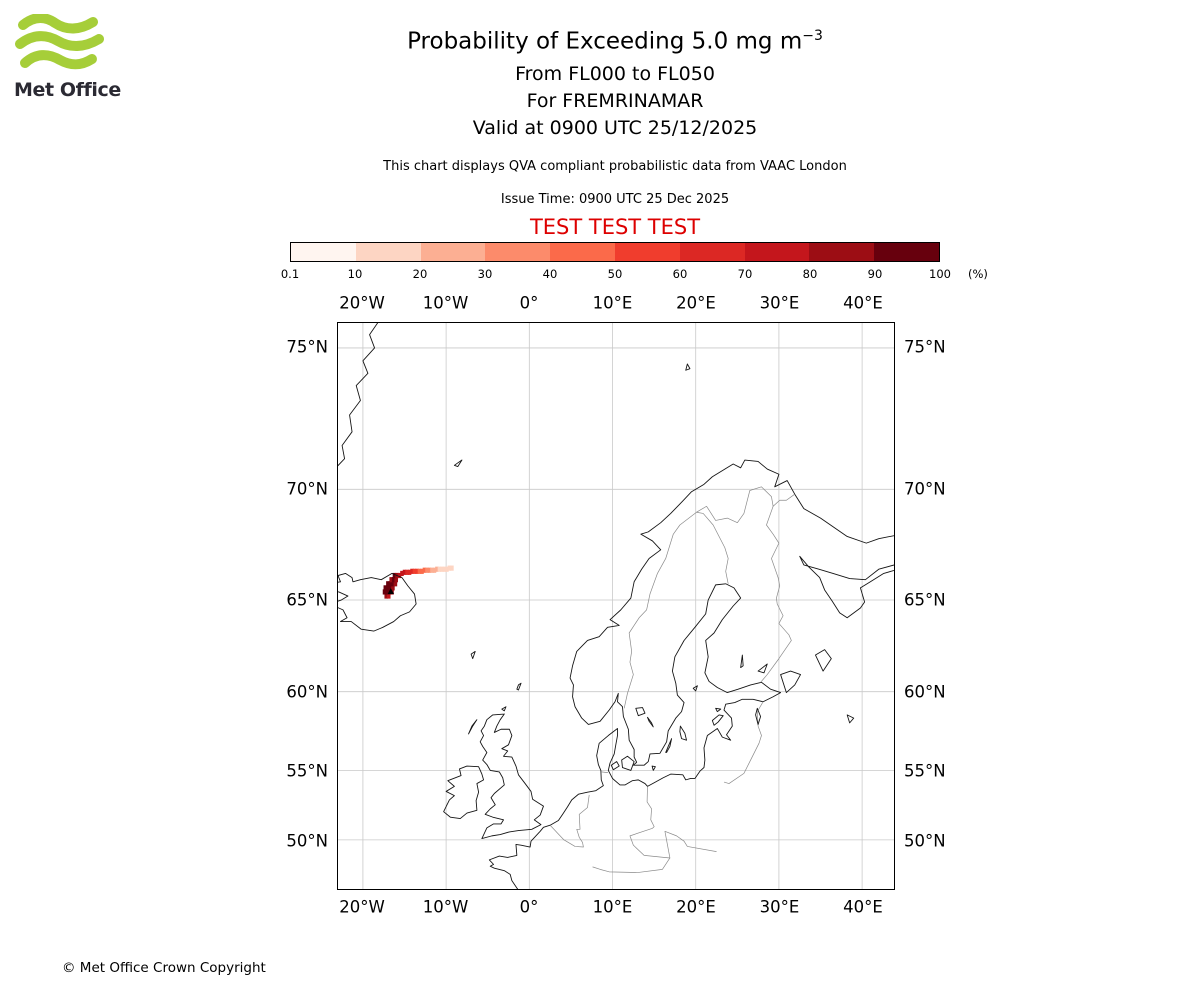  I want to click on y-axis-label-left: 75°N, so click(307, 347).